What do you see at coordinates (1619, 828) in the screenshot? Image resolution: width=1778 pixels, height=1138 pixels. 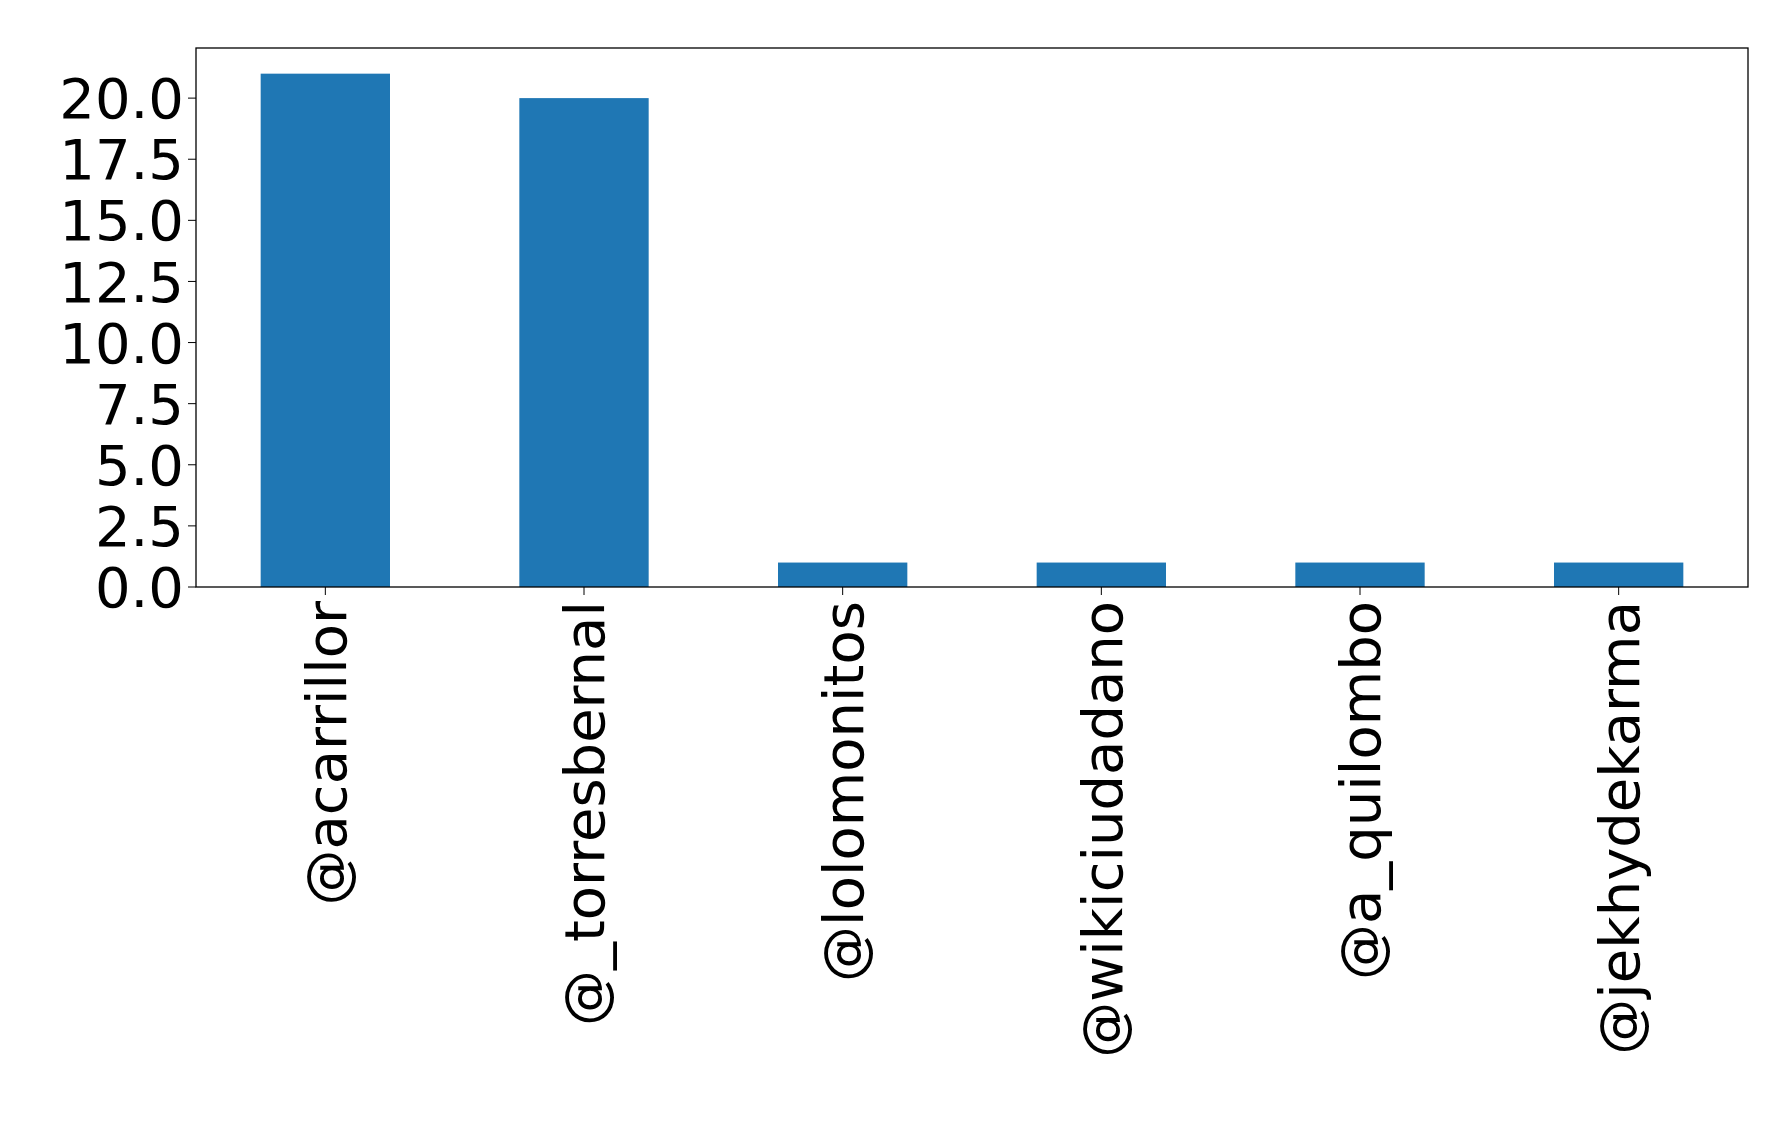 I see `x-tick-label: @jekhydekarma` at bounding box center [1619, 828].